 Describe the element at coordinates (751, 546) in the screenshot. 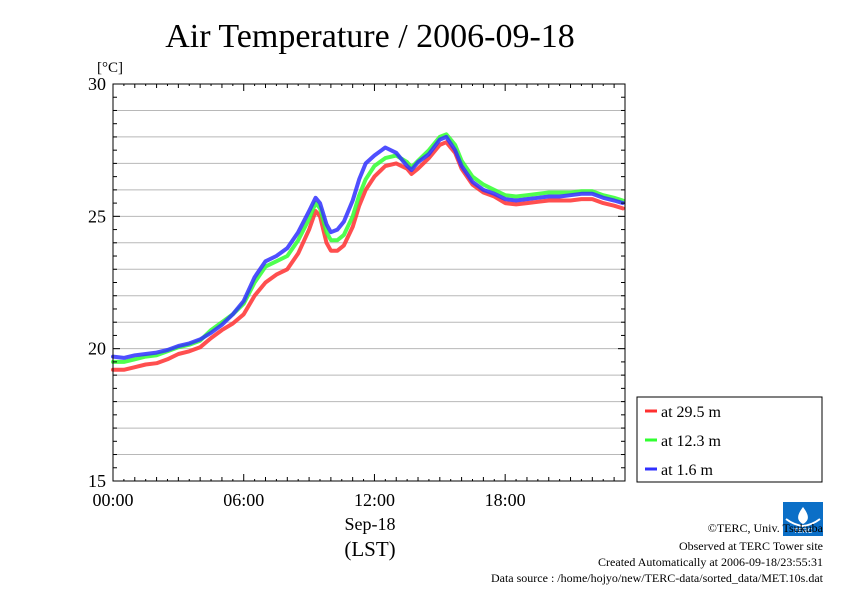

I see `credit-observed: Observed at TERC Tower site` at that location.